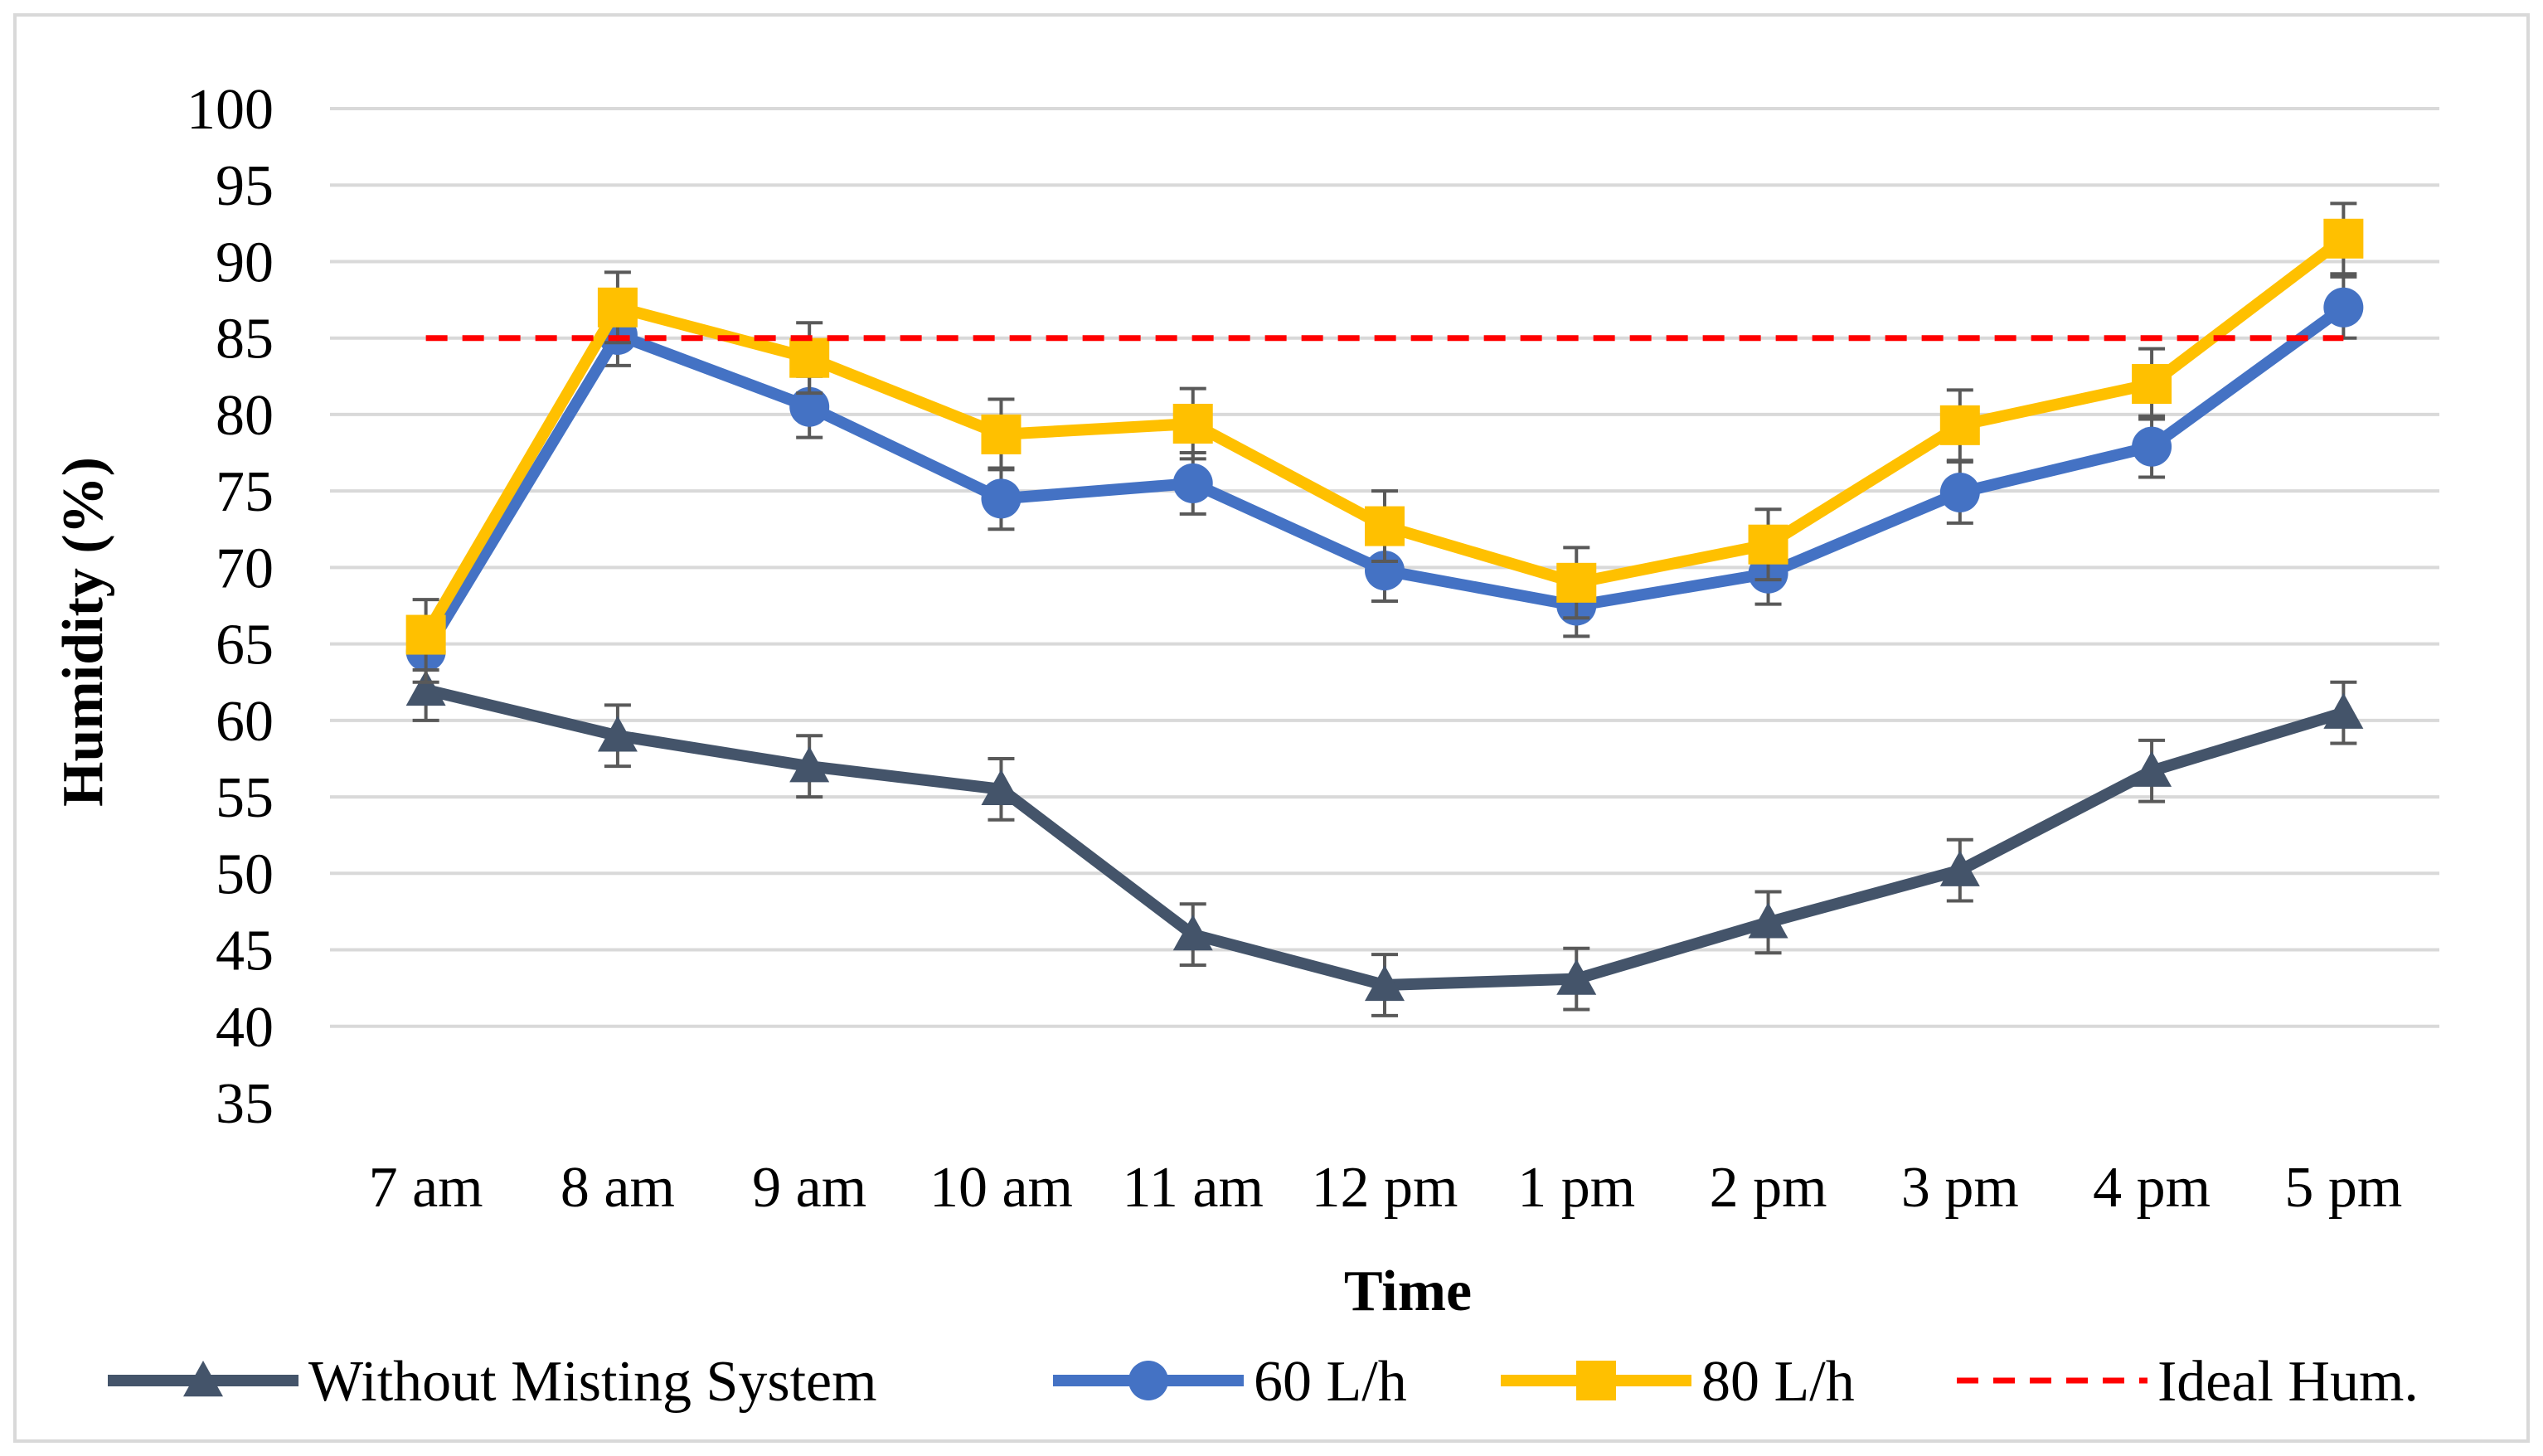  Describe the element at coordinates (1230, 1382) in the screenshot. I see `legend-item-1: 60 L/h` at that location.